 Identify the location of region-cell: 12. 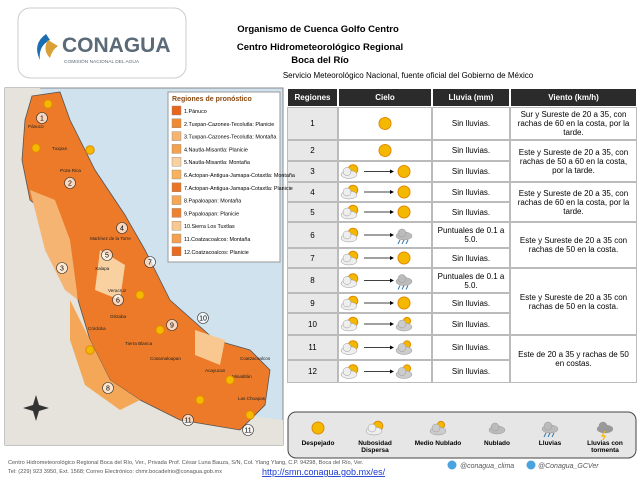
(312, 371).